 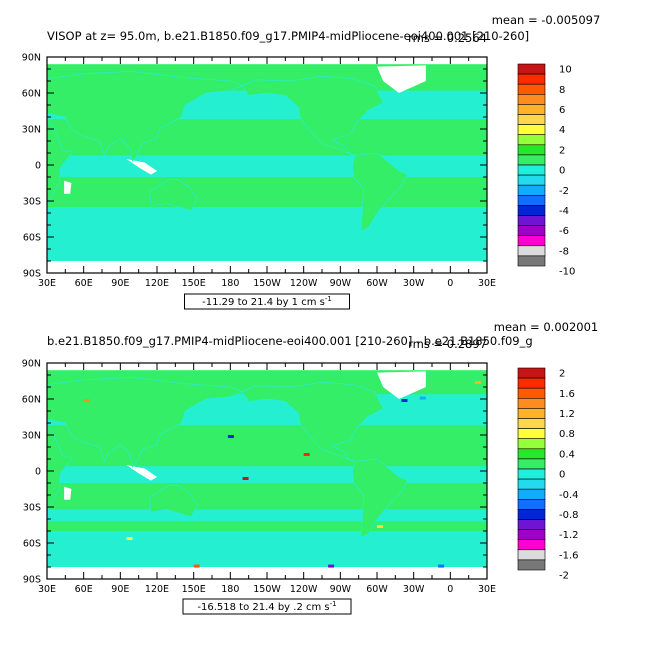 What do you see at coordinates (263, 607) in the screenshot?
I see `contour-caption-text: -16.518 to 21.4 by .2 cm s` at bounding box center [263, 607].